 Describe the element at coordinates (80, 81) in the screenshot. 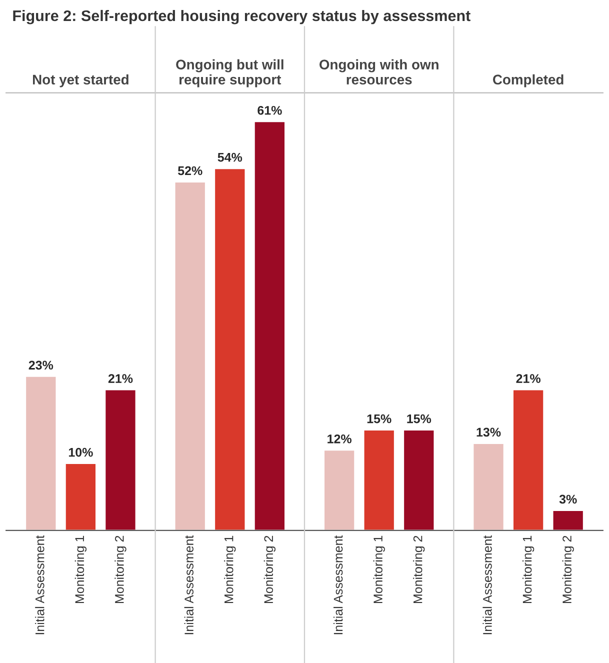

I see `x-tick-label: Not yet started` at that location.